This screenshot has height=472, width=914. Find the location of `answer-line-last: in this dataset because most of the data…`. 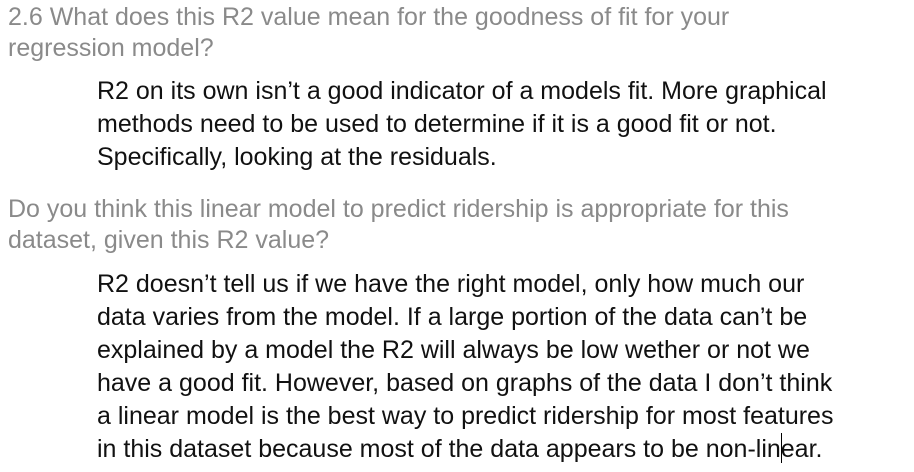

answer-line-last: in this dataset because most of the data… is located at coordinates (465, 449).